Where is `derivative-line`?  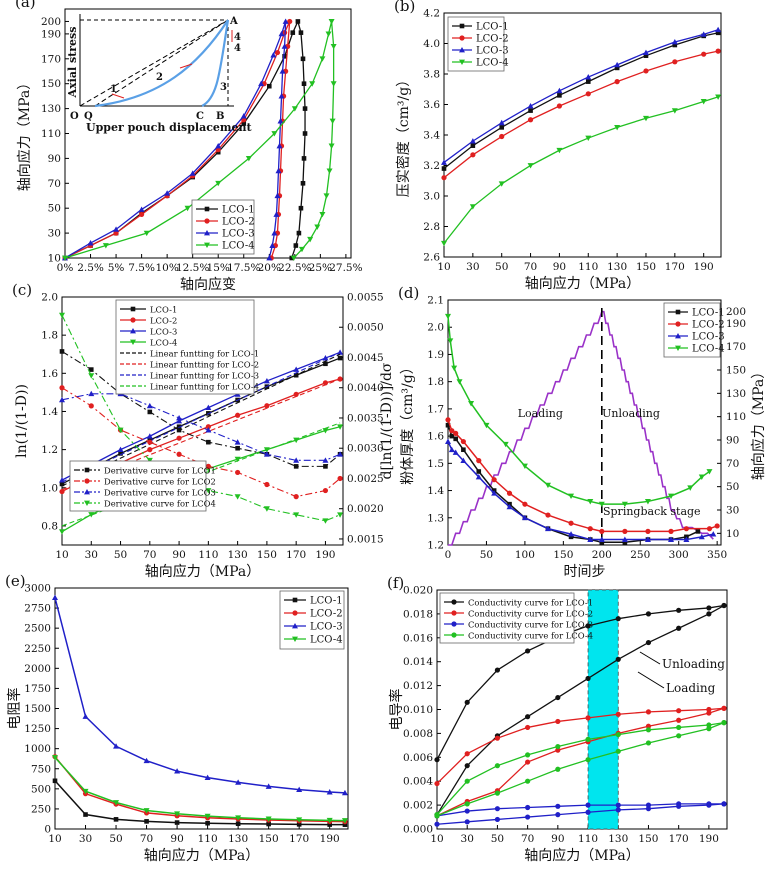
derivative-line is located at coordinates (201, 408).